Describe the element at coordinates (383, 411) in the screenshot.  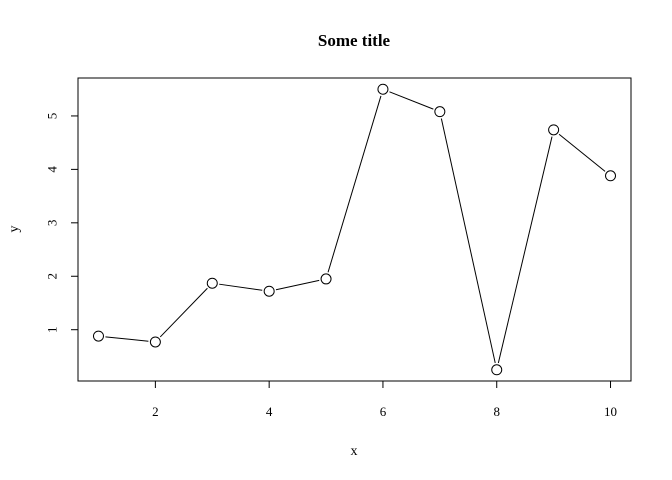
I see `x-tick-label: 6` at that location.